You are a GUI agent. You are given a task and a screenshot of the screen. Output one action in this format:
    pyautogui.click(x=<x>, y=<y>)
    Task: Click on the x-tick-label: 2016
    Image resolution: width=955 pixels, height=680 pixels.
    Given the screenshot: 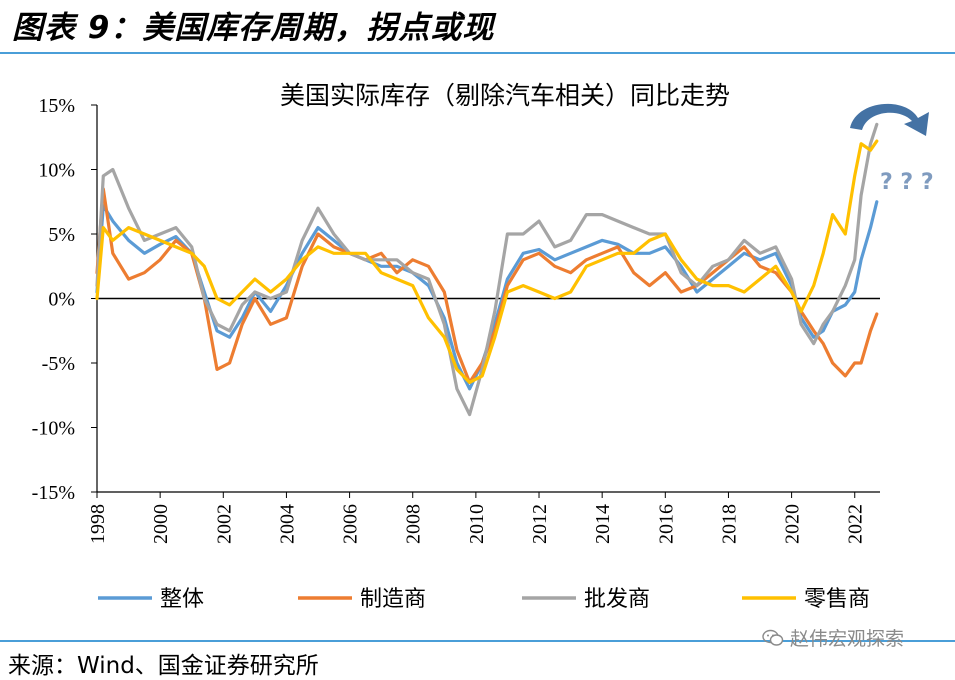 What is the action you would take?
    pyautogui.click(x=666, y=524)
    